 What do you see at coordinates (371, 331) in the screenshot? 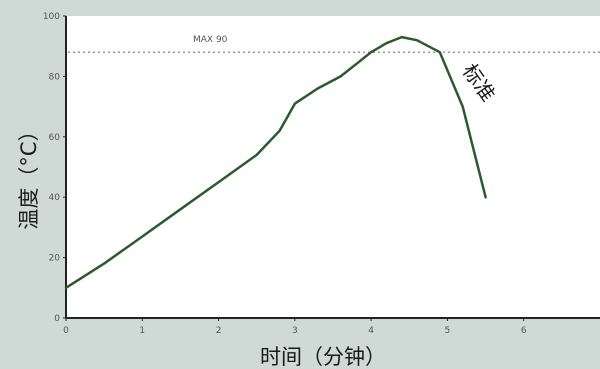
I see `x-tick-label: 4` at bounding box center [371, 331].